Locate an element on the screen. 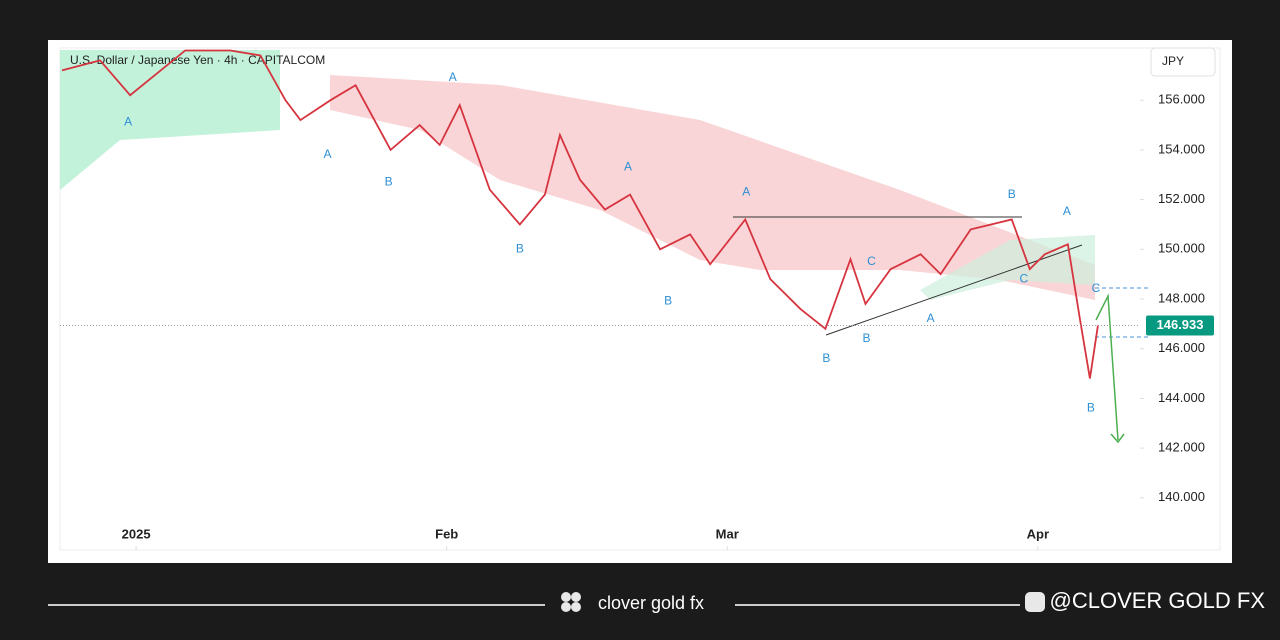 This screenshot has height=640, width=1280. currency-box is located at coordinates (1183, 62).